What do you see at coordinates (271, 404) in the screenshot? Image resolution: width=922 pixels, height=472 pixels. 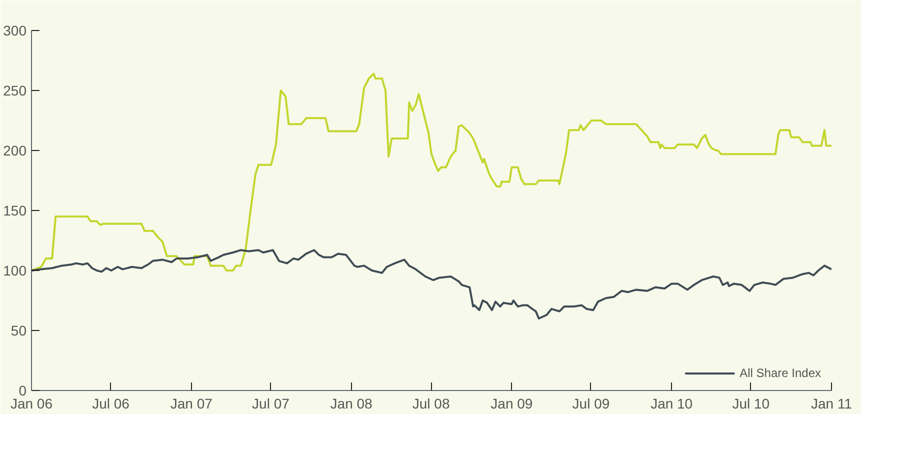 I see `x-tick-label: Jul 07` at bounding box center [271, 404].